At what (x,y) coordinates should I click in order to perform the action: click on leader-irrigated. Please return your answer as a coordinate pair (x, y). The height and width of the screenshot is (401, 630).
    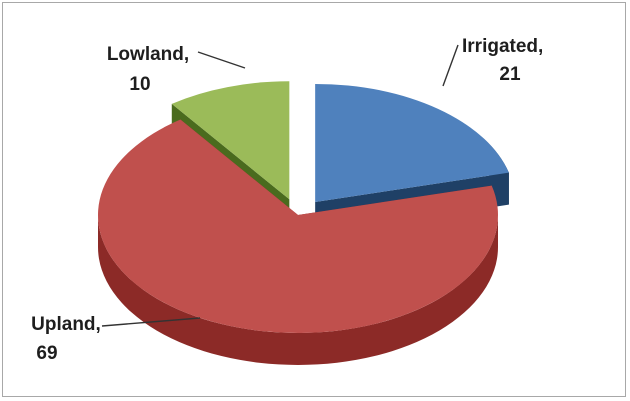
    Looking at the image, I should click on (450, 65).